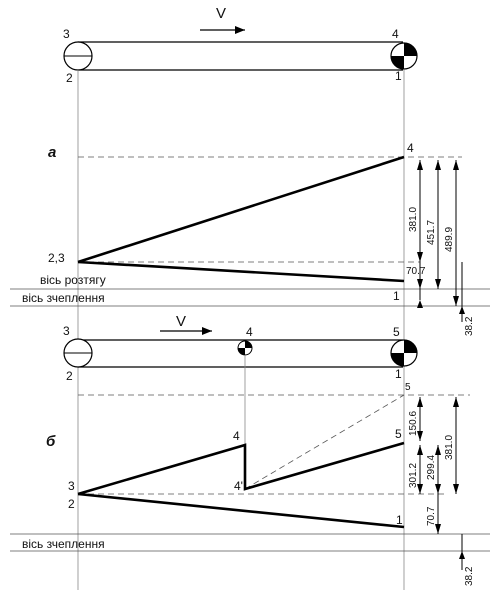 This screenshot has height=592, width=498. Describe the element at coordinates (398, 76) in the screenshot. I see `point-label-1: 1` at that location.